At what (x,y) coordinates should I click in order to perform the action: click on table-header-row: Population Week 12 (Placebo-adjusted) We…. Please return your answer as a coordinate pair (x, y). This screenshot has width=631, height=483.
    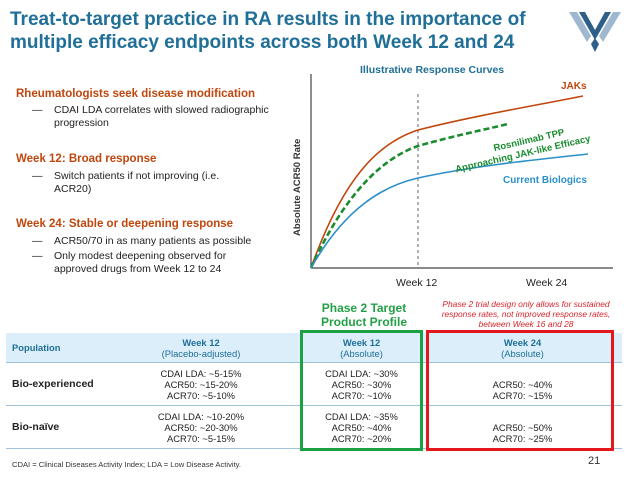
    Looking at the image, I should click on (314, 348).